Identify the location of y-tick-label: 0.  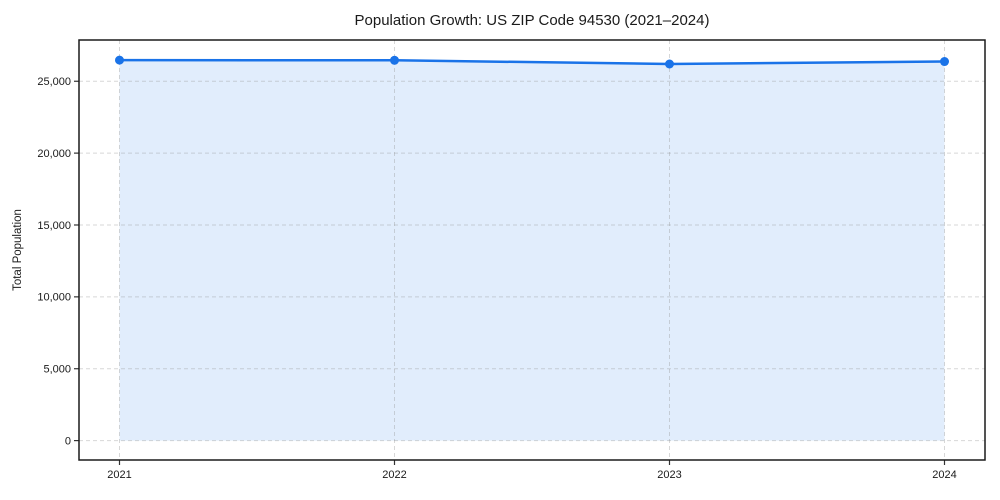
(68, 441).